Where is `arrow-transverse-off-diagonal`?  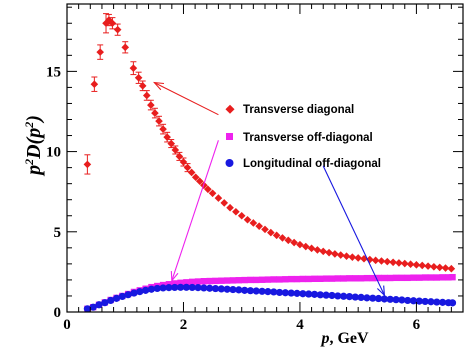
arrow-transverse-off-diagonal is located at coordinates (194, 211).